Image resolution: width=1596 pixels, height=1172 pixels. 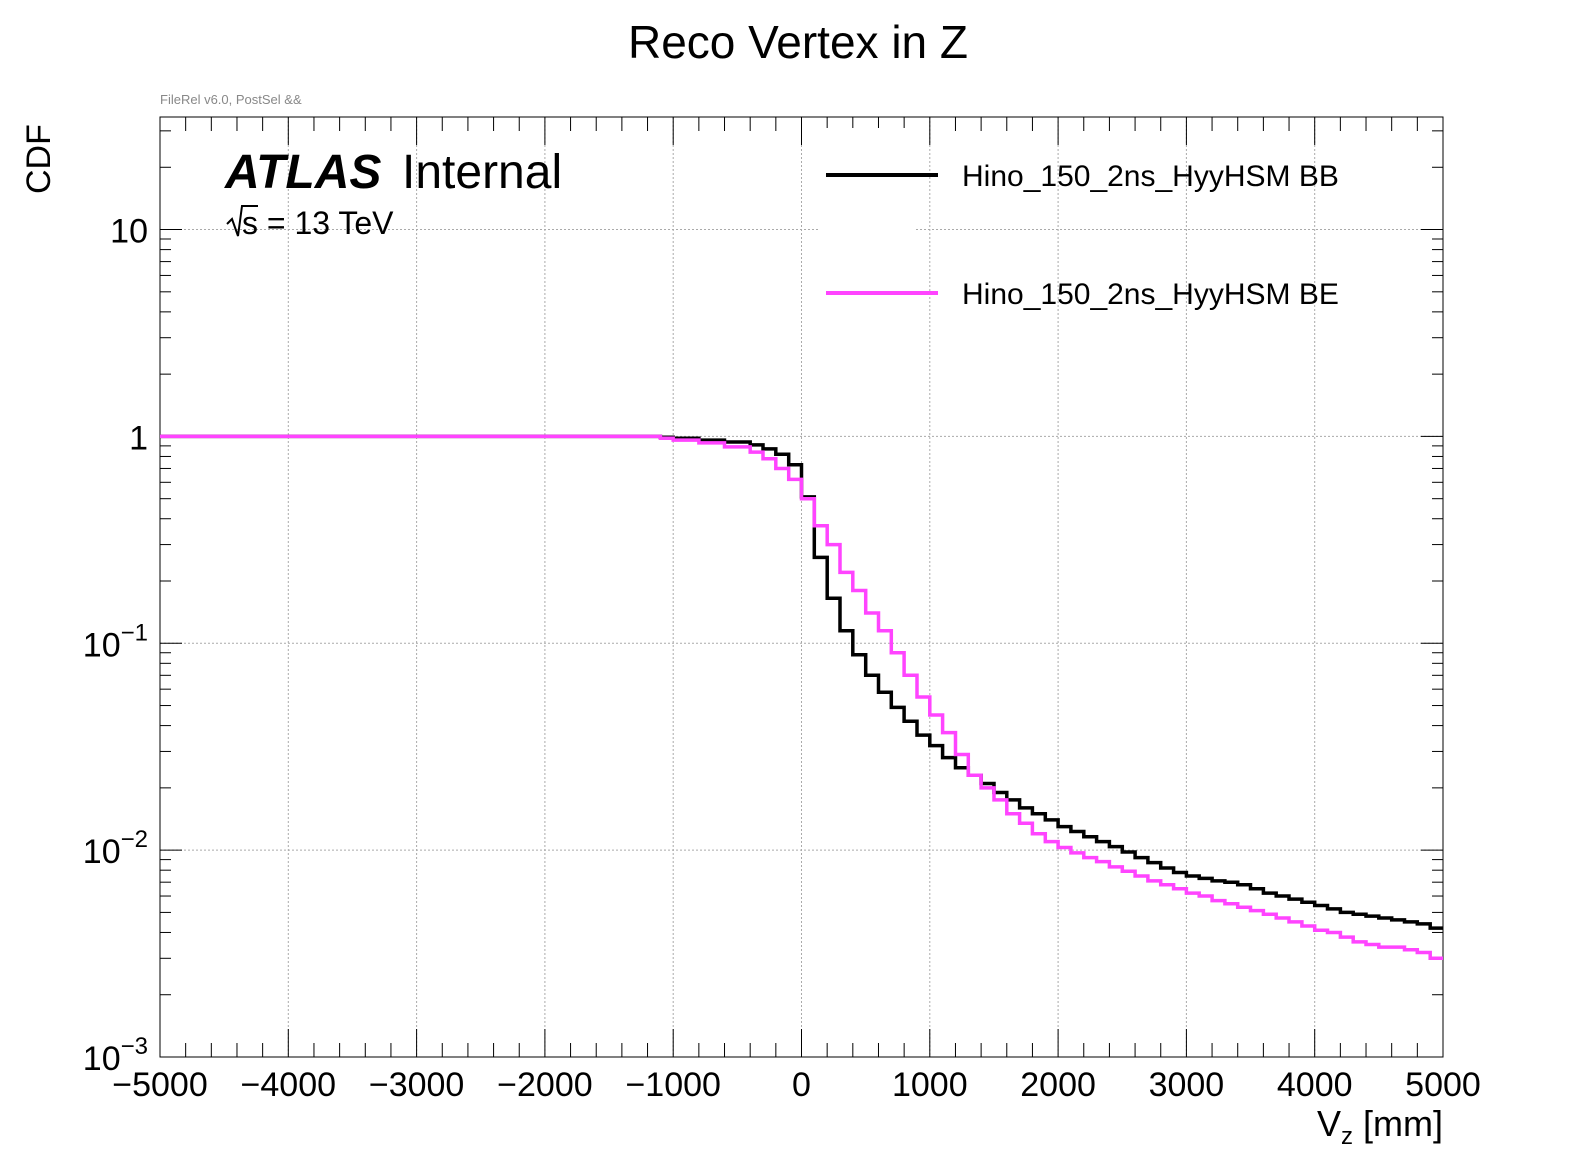 I want to click on y-tick-label: 10, so click(x=129, y=232).